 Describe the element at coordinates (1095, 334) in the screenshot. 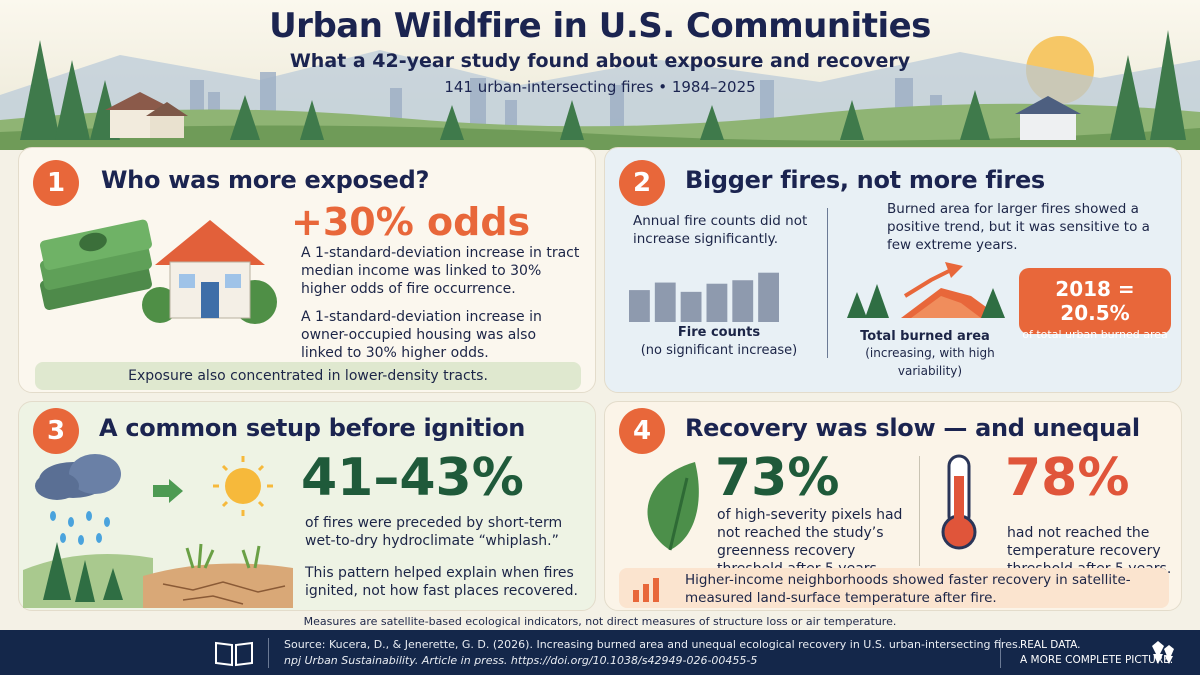

I see `badge-caption: of total urban burned area` at that location.